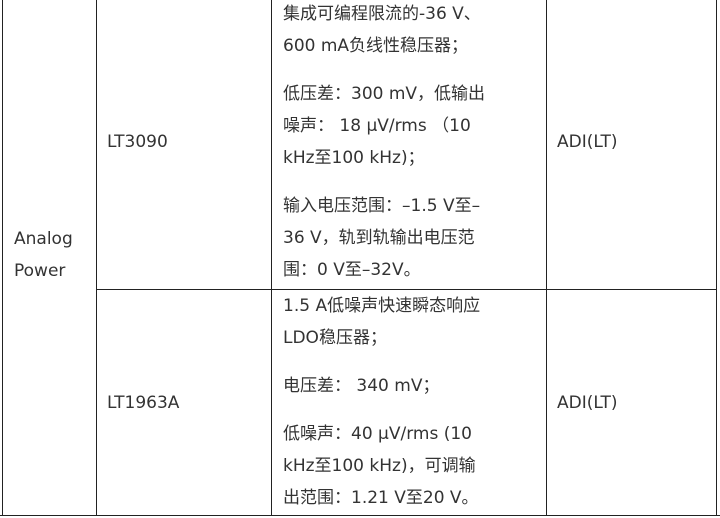 The height and width of the screenshot is (518, 720). I want to click on category-cell-line: Power, so click(40, 271).